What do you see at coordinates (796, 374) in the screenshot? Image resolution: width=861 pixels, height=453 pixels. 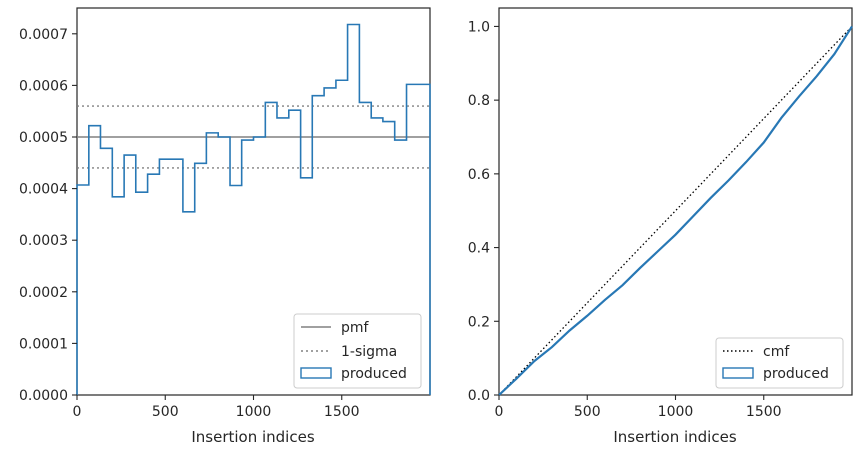 I see `legend-produced-cum-label: produced` at bounding box center [796, 374].